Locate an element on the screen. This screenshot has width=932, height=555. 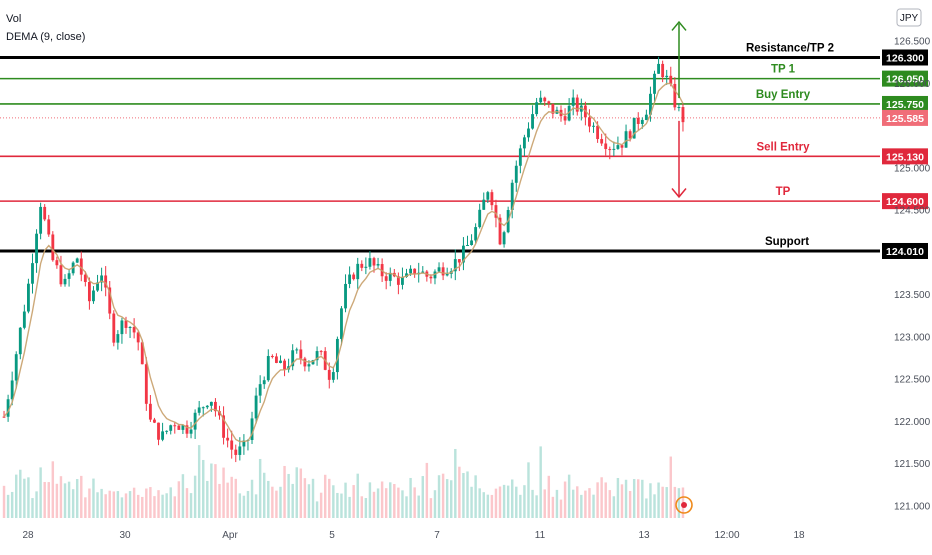
x-tick-label: 28 is located at coordinates (28, 535).